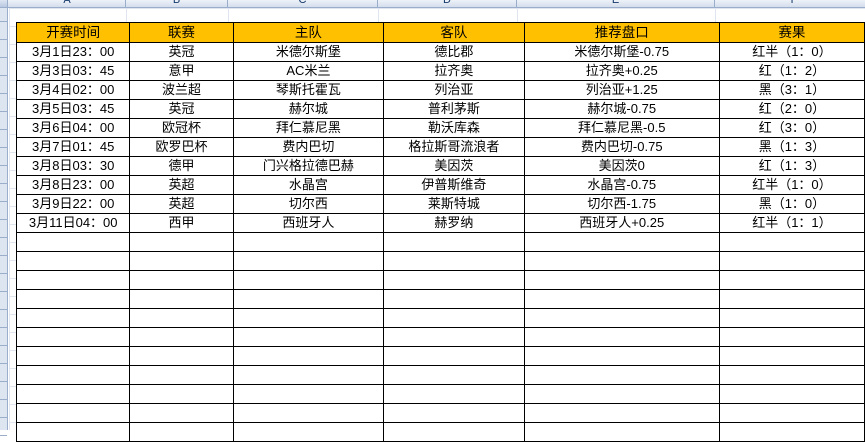 The image size is (865, 442). Describe the element at coordinates (454, 71) in the screenshot. I see `cell-away: 拉齐奥` at that location.